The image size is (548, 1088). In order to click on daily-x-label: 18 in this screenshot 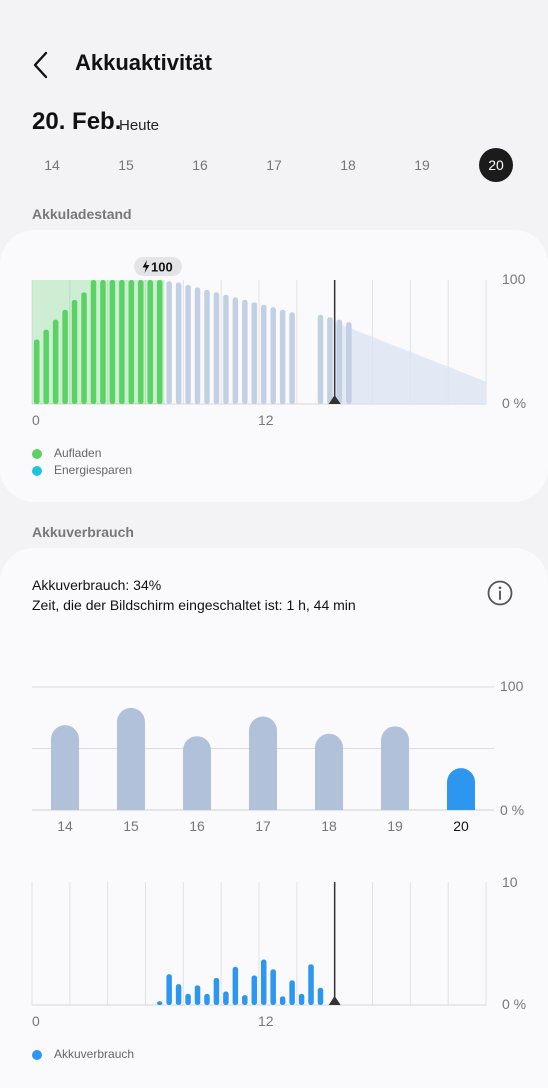, I will do `click(329, 826)`.